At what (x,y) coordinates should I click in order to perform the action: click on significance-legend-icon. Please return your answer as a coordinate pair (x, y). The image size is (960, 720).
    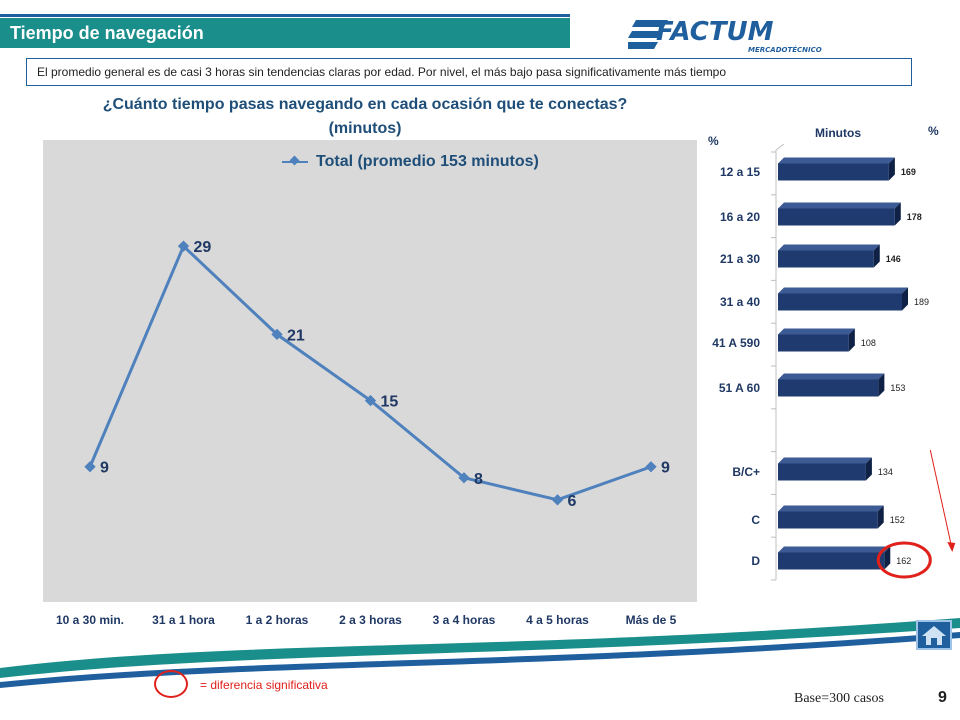
    Looking at the image, I should click on (171, 684).